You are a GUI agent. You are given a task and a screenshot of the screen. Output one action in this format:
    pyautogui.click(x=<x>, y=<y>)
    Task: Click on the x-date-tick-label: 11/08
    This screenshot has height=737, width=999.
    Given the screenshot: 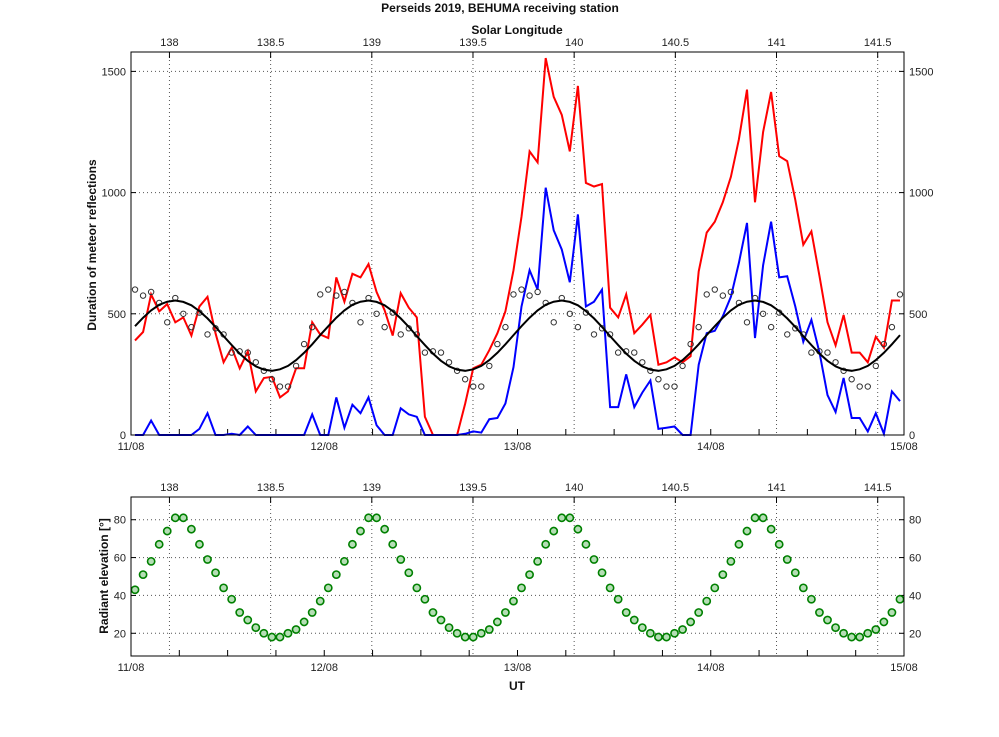 What is the action you would take?
    pyautogui.click(x=131, y=668)
    